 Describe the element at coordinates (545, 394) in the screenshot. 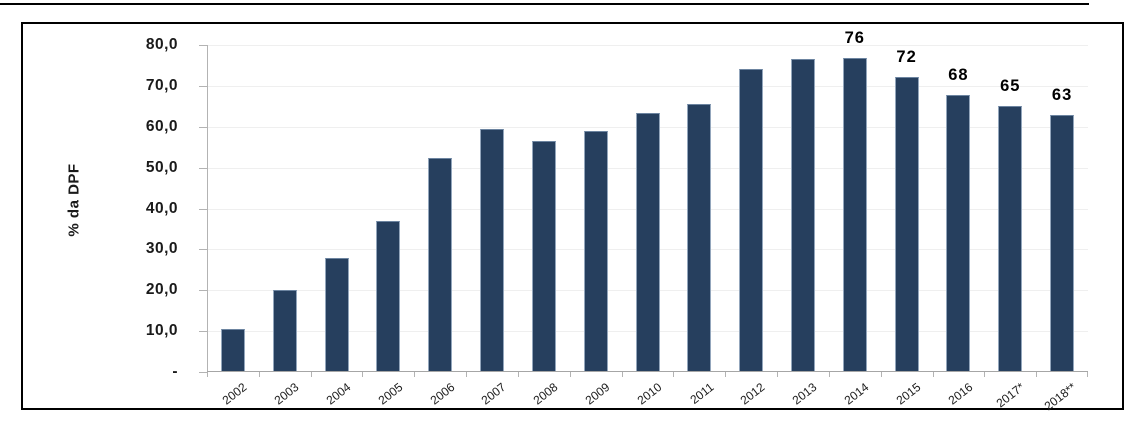

I see `x-axis-label-2008: 2008` at that location.